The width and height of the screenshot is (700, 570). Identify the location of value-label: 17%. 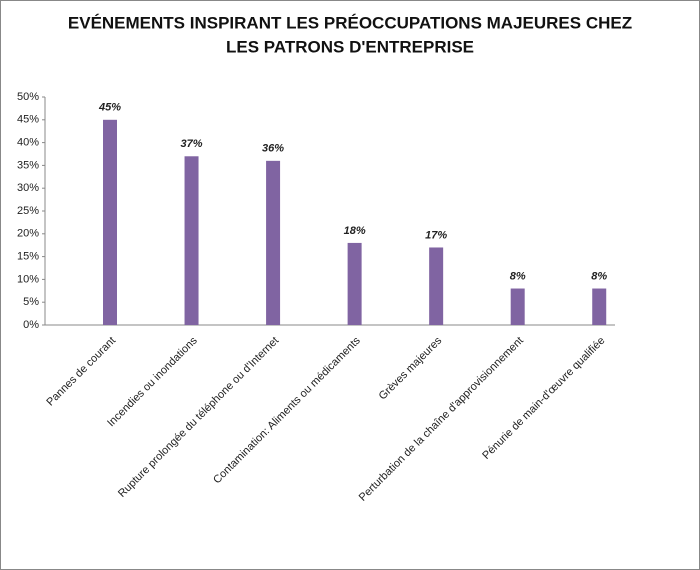
(436, 235).